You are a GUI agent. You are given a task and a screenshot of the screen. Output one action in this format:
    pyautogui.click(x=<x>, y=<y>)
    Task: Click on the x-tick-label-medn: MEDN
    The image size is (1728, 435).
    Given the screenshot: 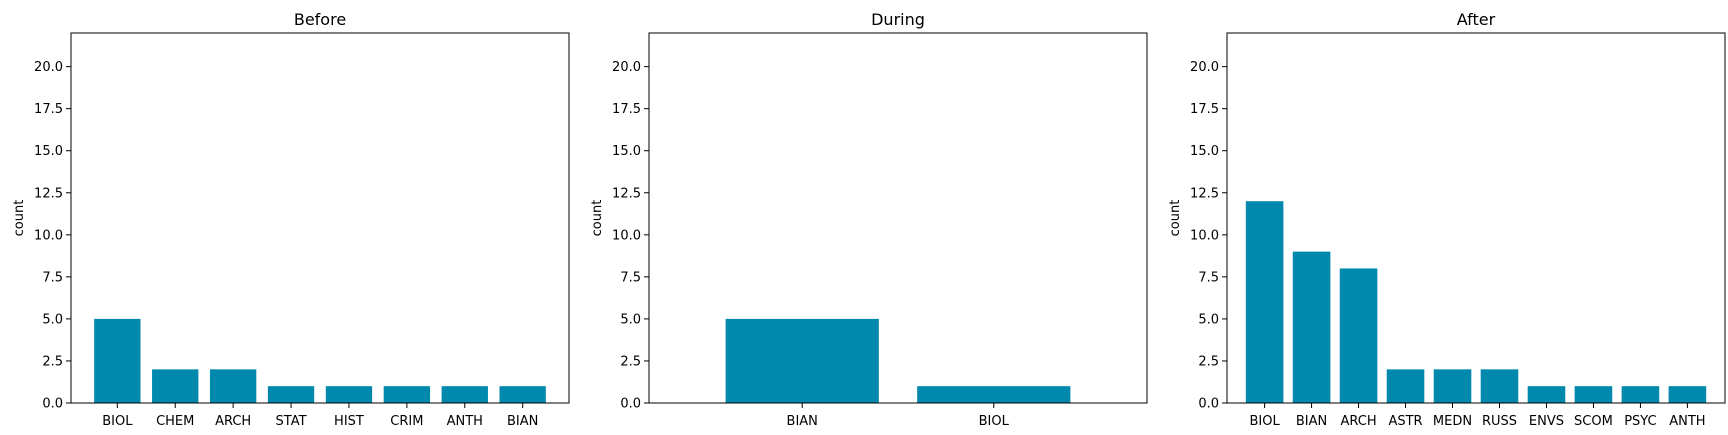 What is the action you would take?
    pyautogui.click(x=1452, y=421)
    